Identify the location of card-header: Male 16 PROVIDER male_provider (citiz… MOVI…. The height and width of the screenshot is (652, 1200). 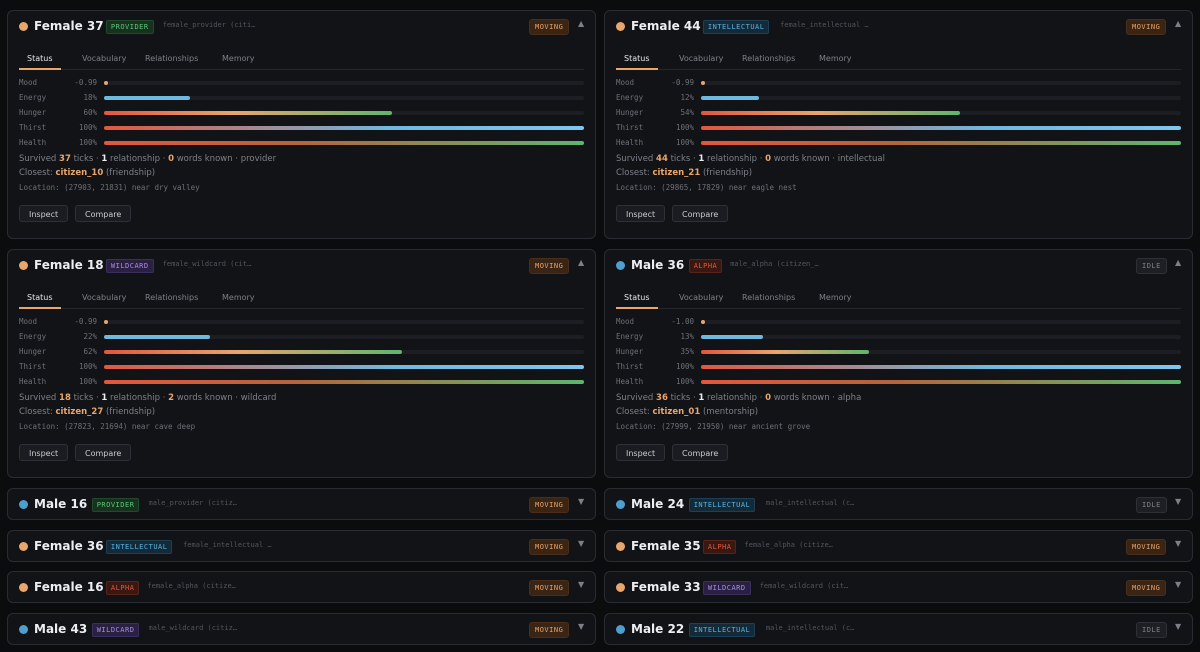
(301, 505).